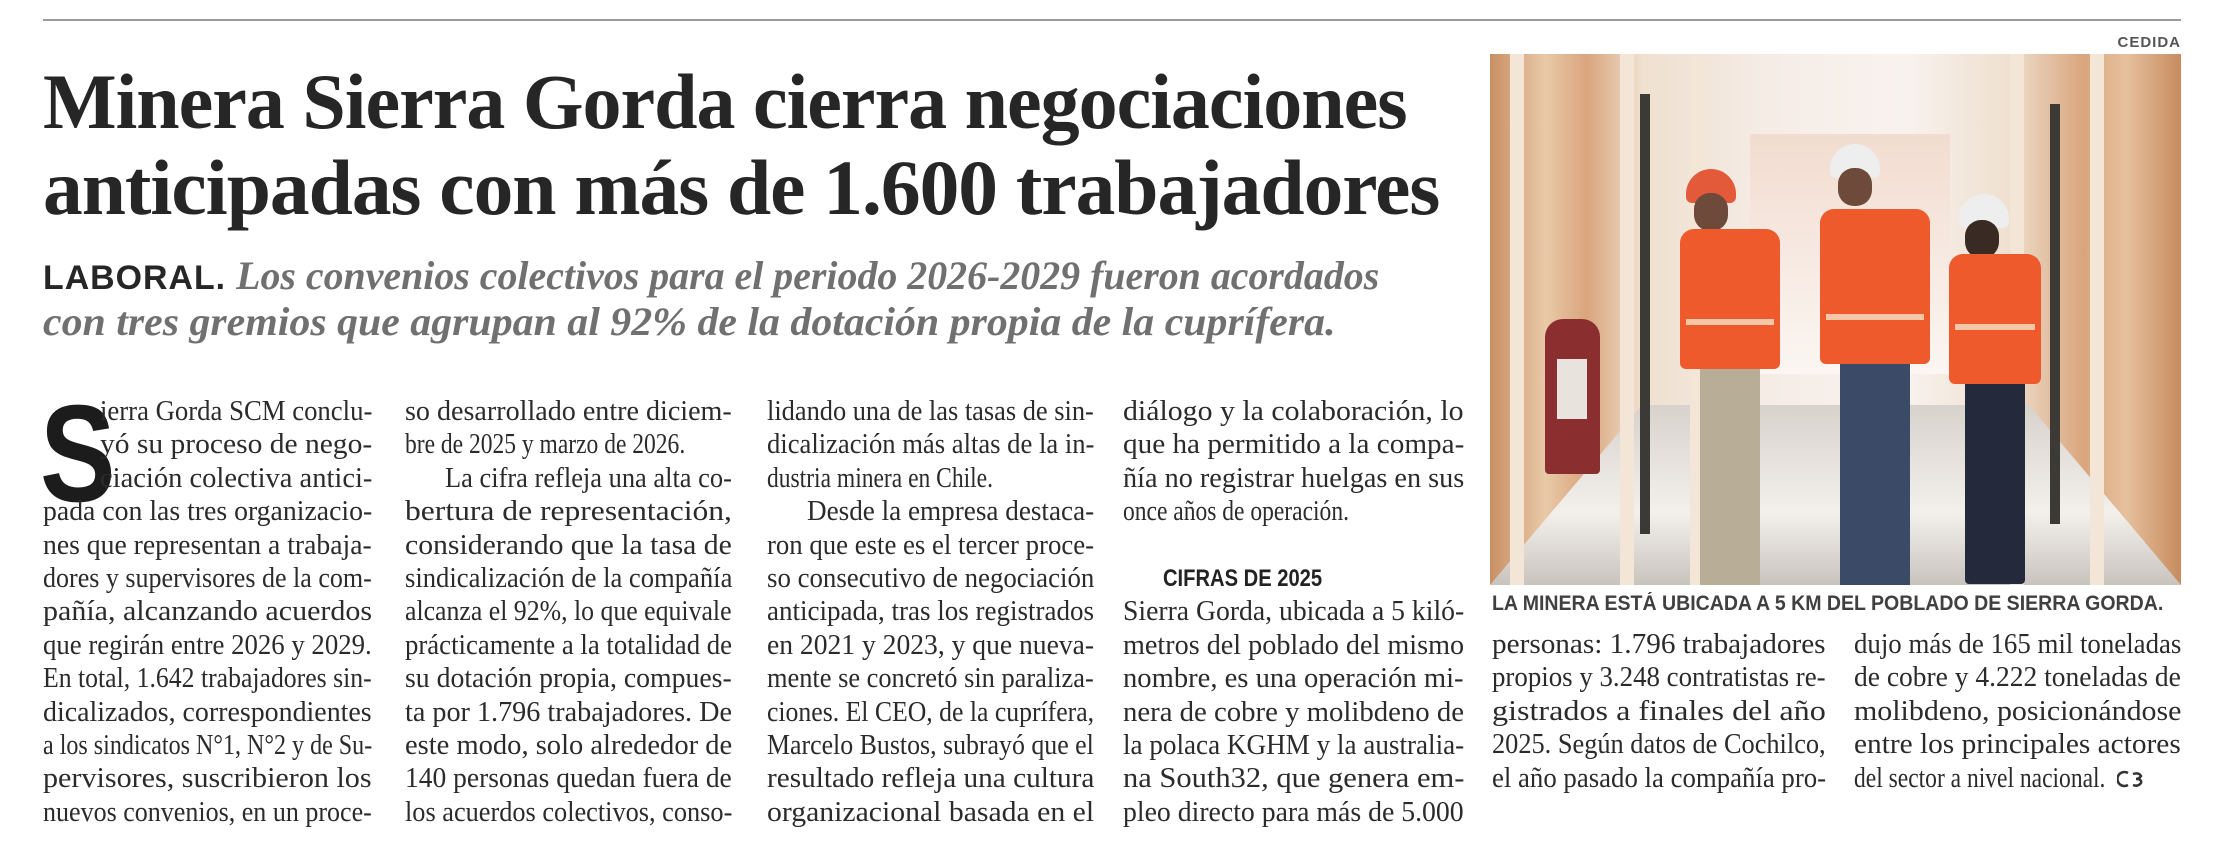  What do you see at coordinates (1243, 578) in the screenshot?
I see `line-text: CIFRAS DE 2025` at bounding box center [1243, 578].